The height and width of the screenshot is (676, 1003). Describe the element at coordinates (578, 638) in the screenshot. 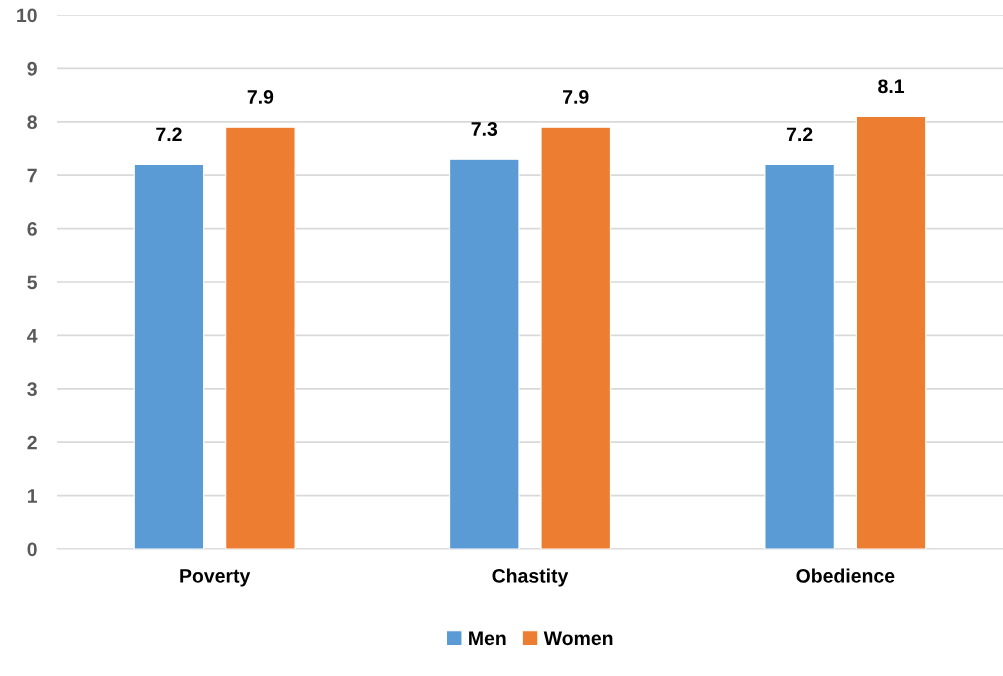

I see `legend-label: Women` at that location.